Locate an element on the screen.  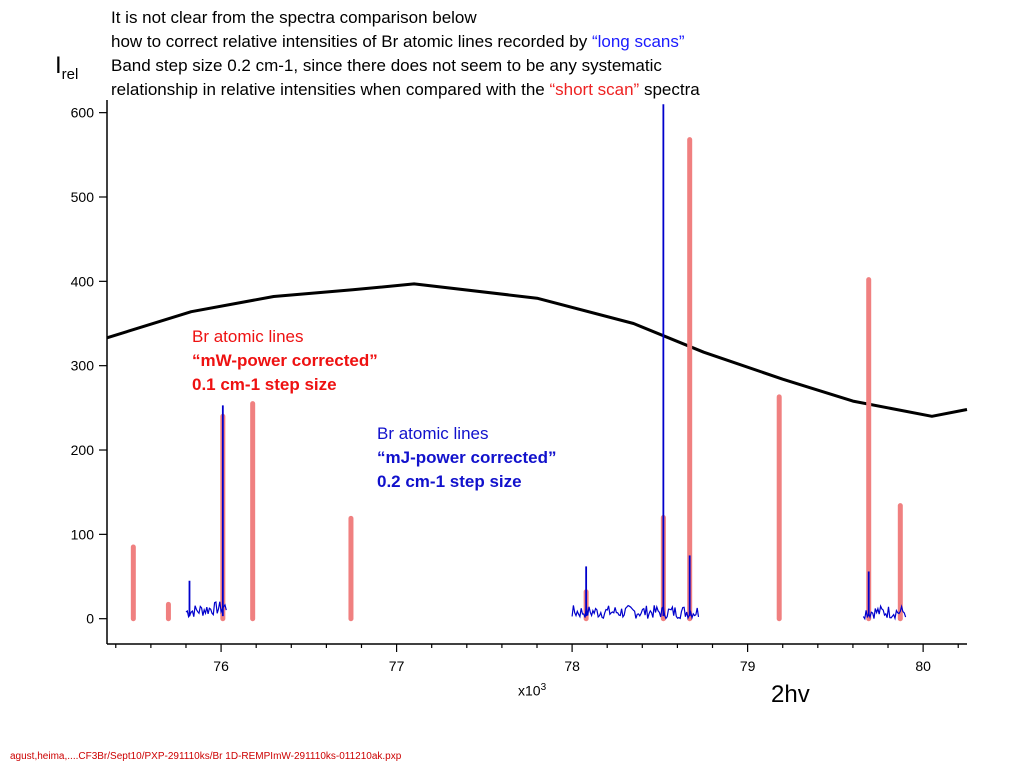
short-scan-highlight: “short scan” is located at coordinates (594, 89).